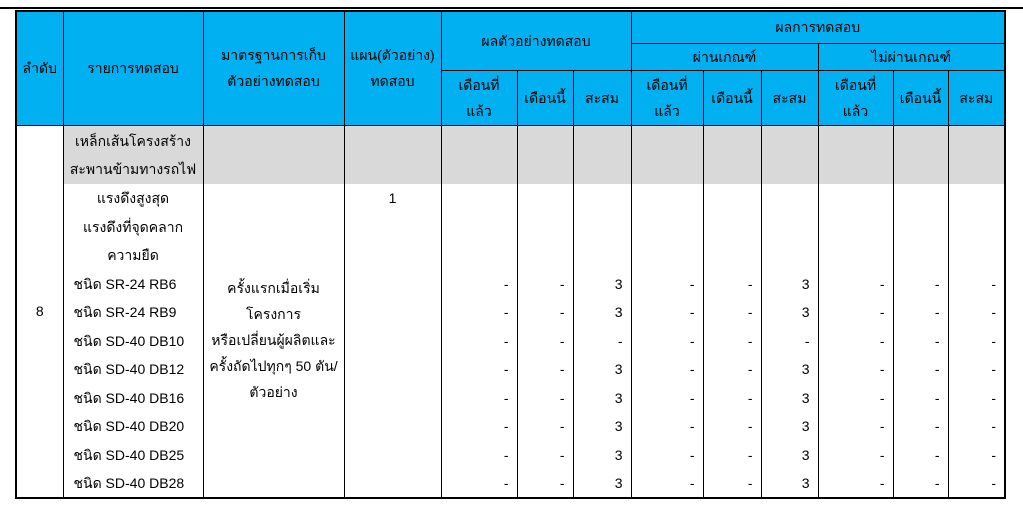 The height and width of the screenshot is (509, 1023). Describe the element at coordinates (911, 56) in the screenshot. I see `header-fail-group: ไม่ผ่านเกณฑ์` at that location.